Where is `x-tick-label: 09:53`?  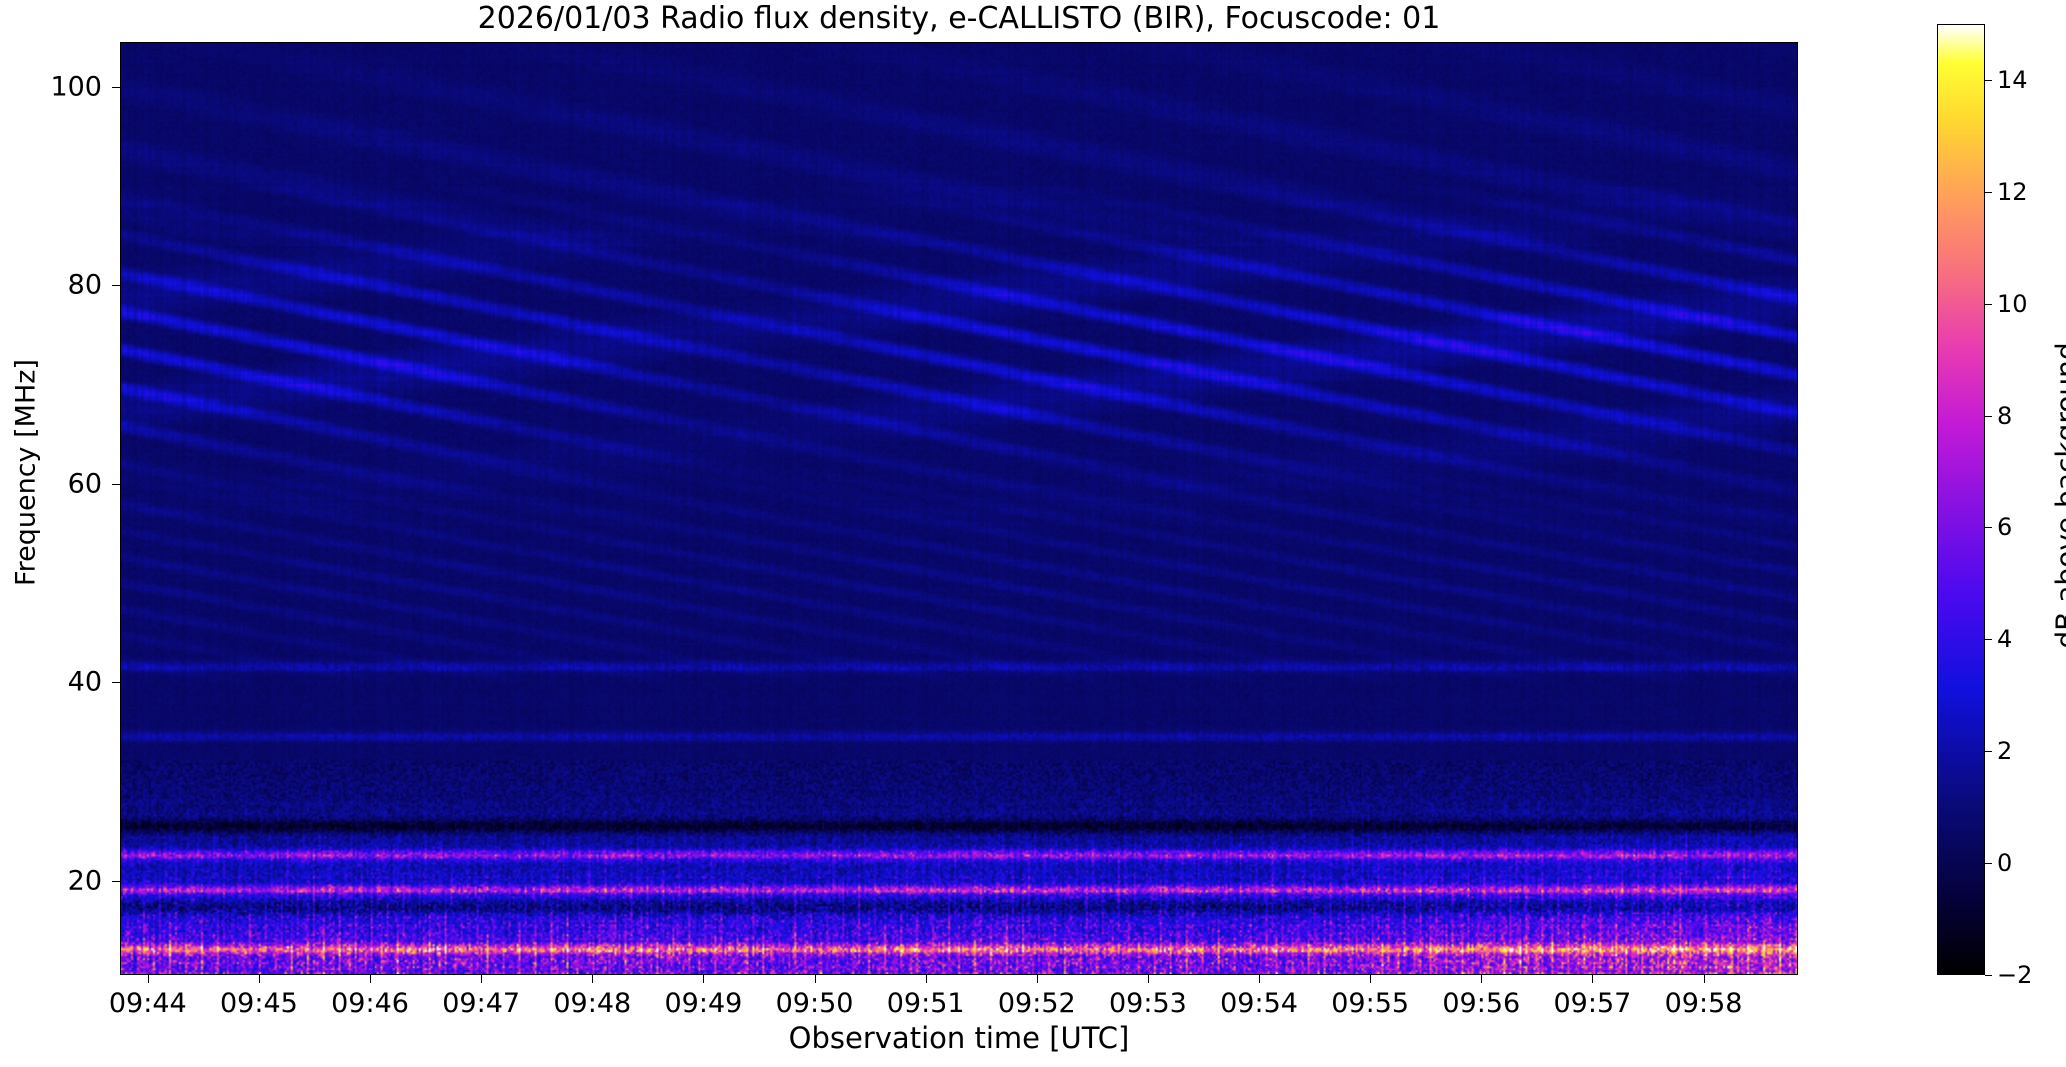 x-tick-label: 09:53 is located at coordinates (1148, 1003).